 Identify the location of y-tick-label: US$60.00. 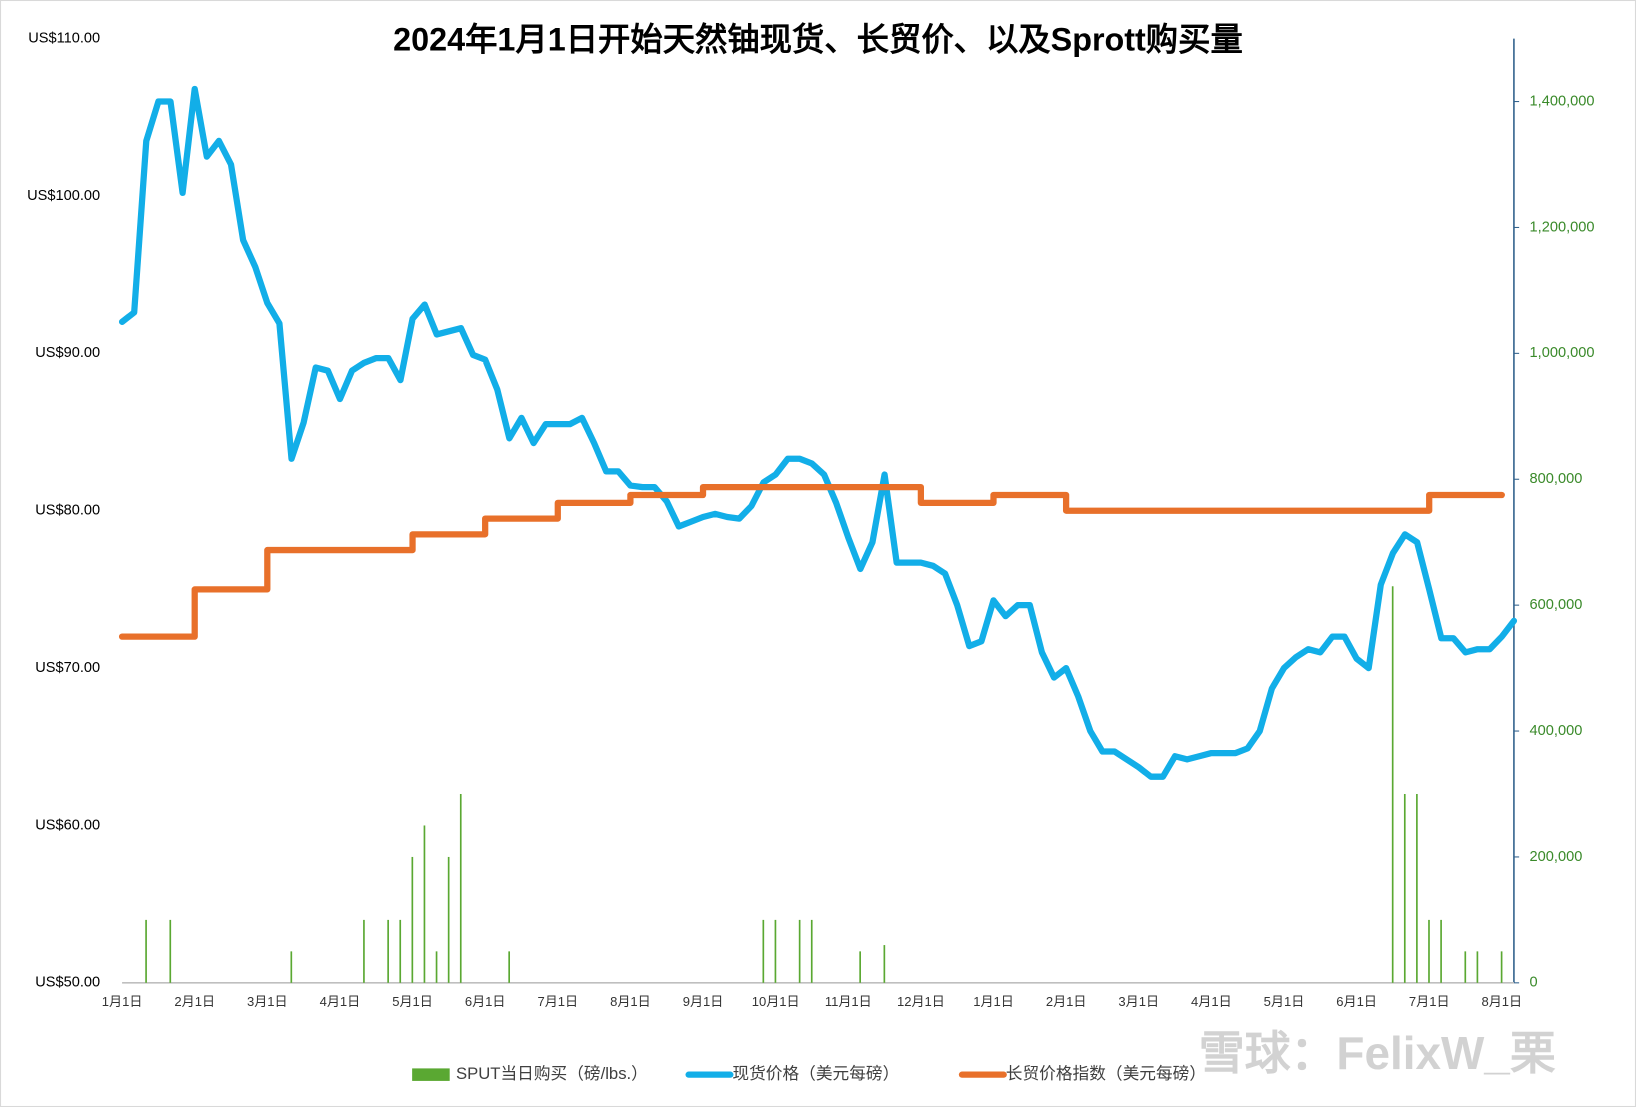
(67, 825).